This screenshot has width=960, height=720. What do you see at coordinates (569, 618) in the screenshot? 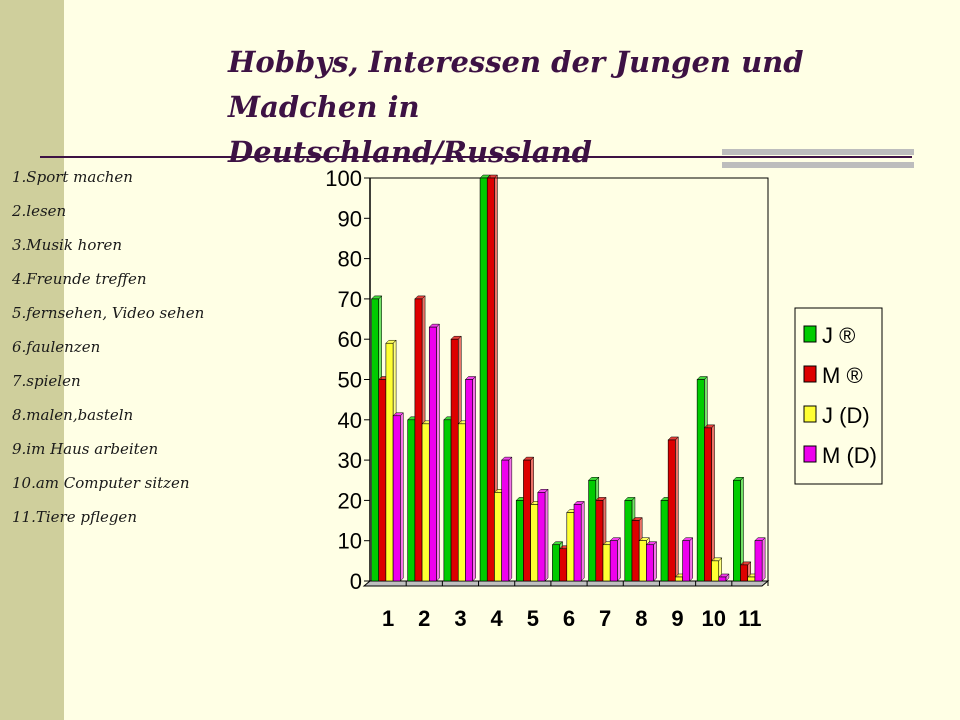
I see `x-tick-label: 6` at bounding box center [569, 618].